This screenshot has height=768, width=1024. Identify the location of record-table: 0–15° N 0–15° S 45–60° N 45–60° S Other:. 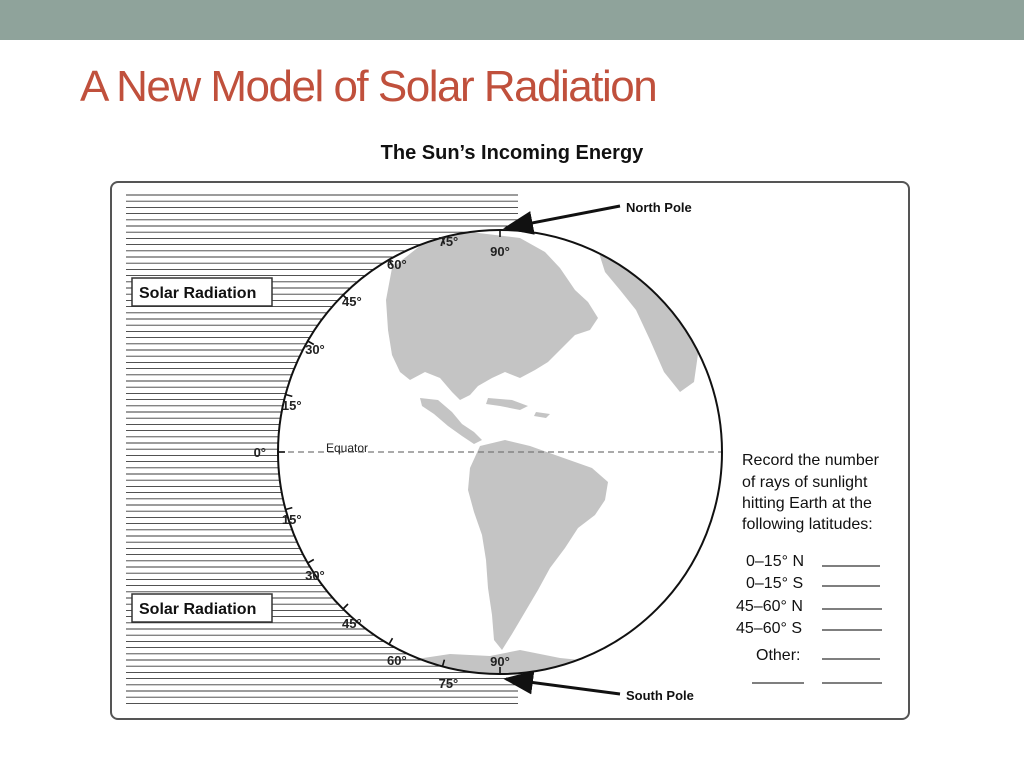
(809, 618).